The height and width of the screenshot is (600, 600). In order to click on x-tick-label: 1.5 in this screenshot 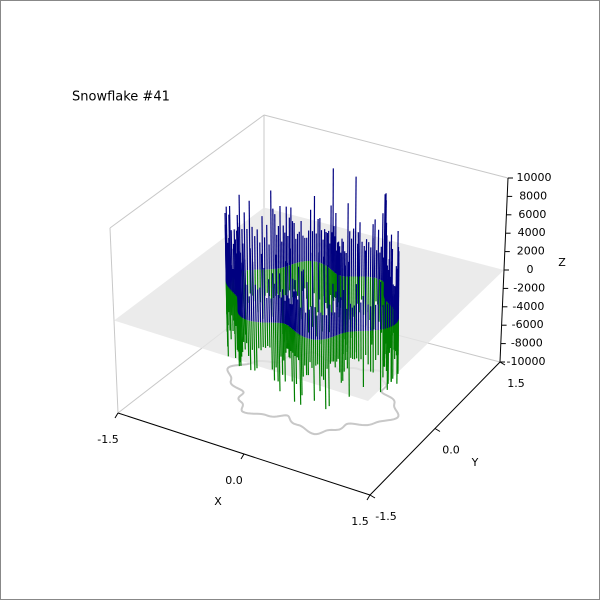, I will do `click(360, 521)`.